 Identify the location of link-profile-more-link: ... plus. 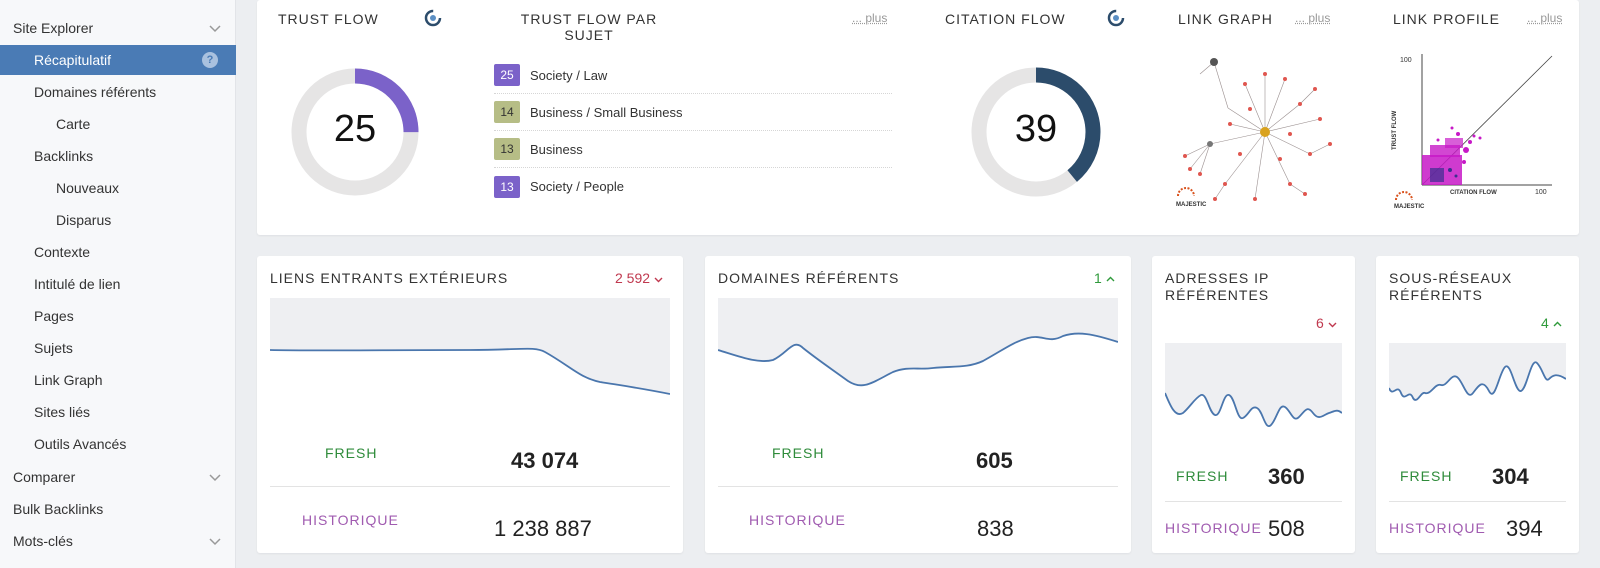
(1545, 18).